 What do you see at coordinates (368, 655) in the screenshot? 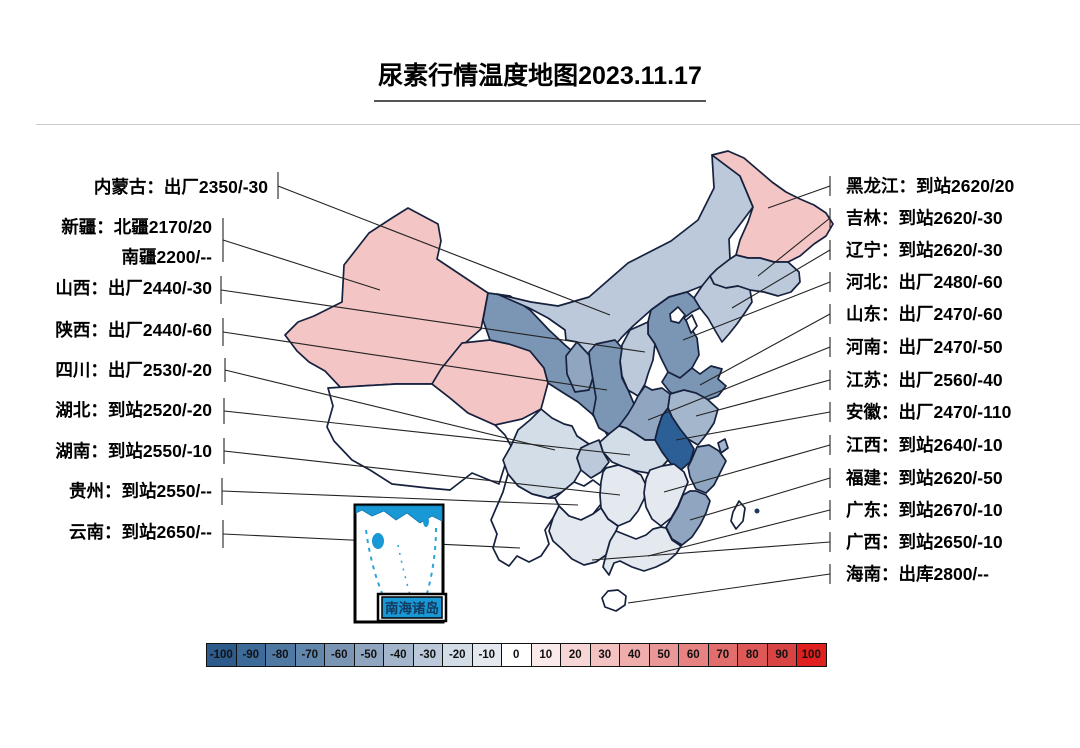
I see `legend-cell--50: -50` at bounding box center [368, 655].